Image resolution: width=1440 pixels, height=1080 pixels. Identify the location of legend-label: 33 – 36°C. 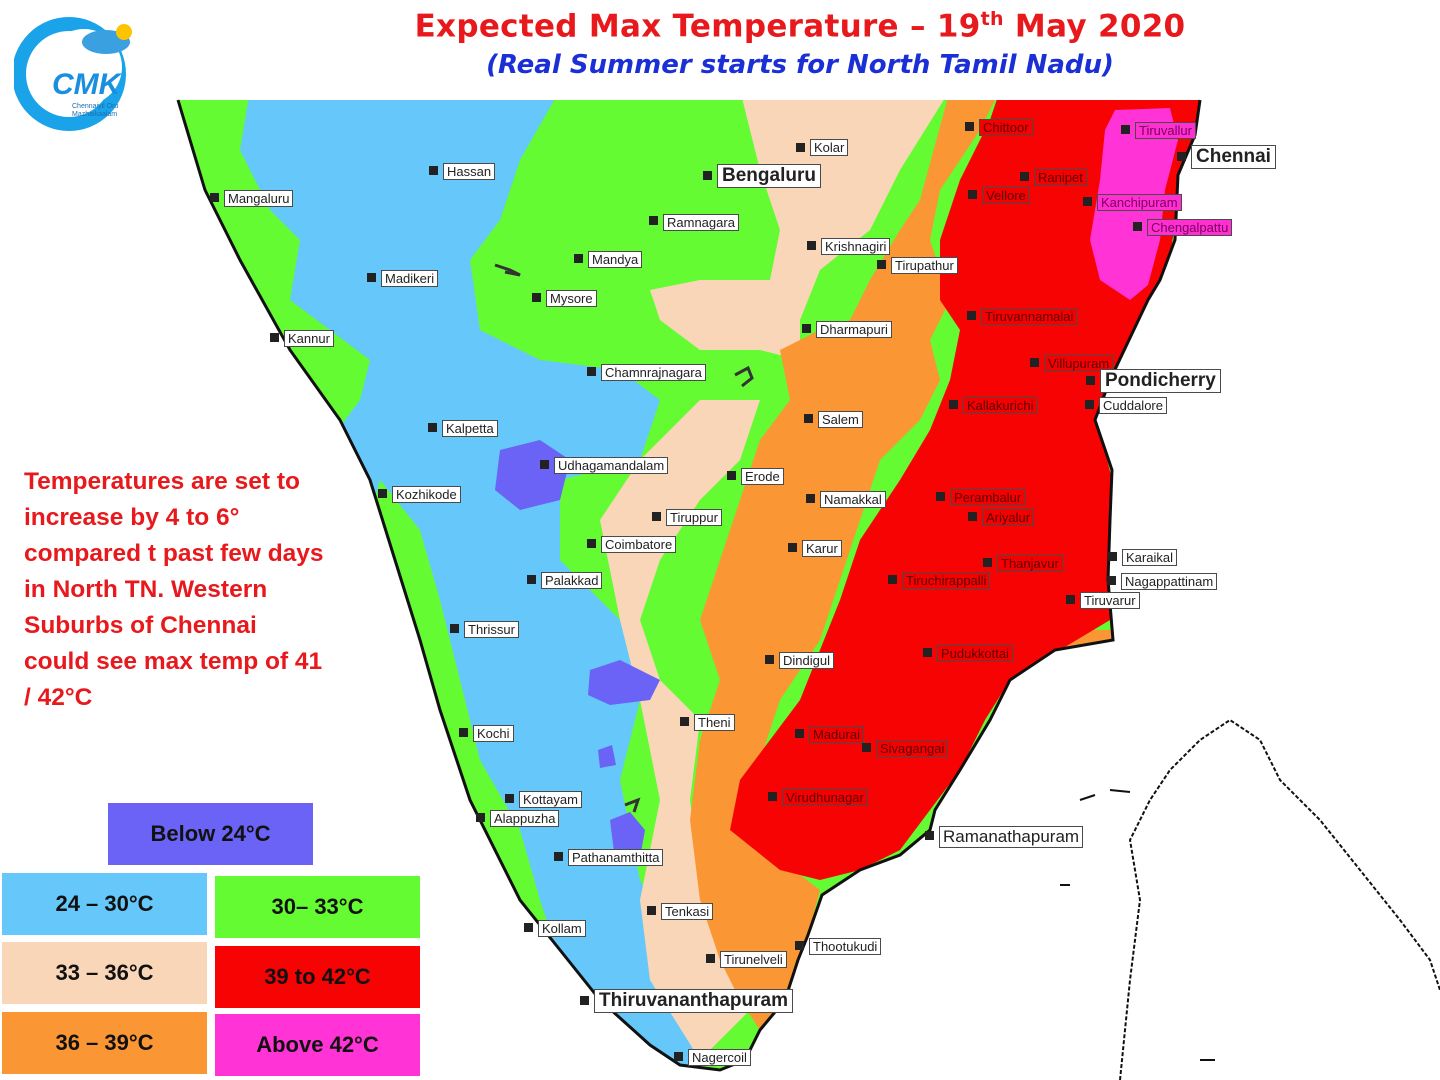
(104, 972).